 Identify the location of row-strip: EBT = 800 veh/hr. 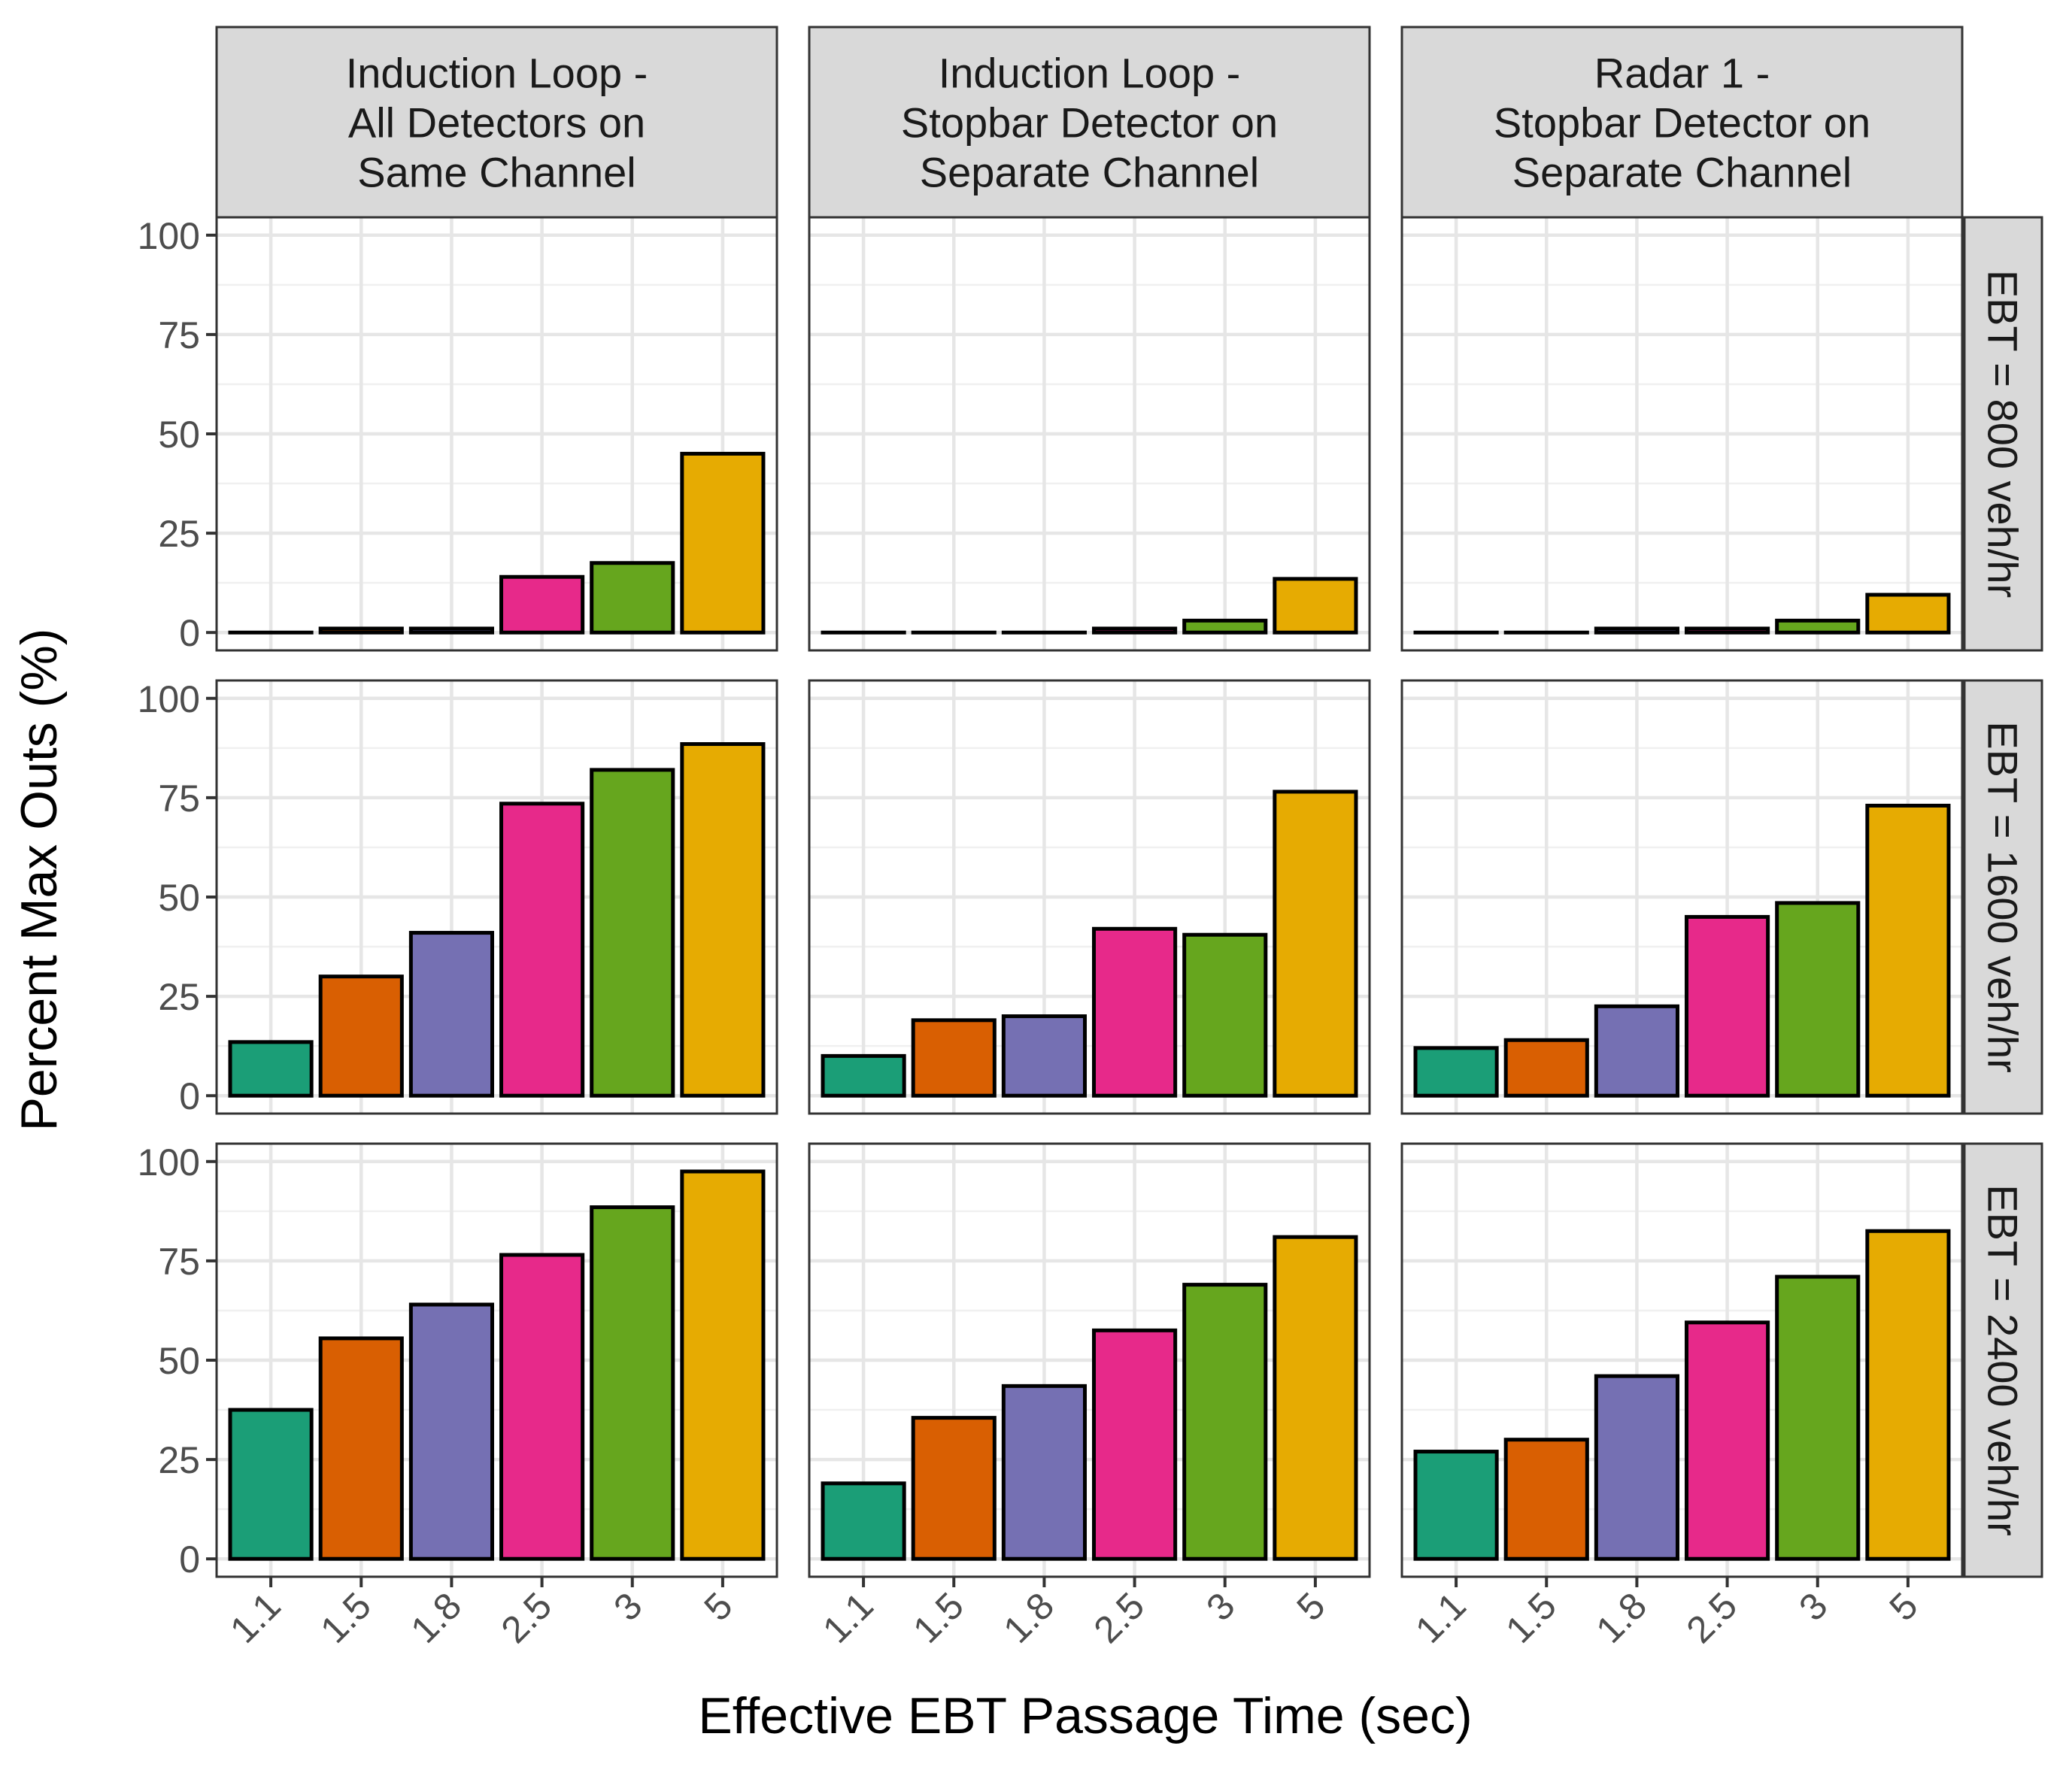
(2003, 434).